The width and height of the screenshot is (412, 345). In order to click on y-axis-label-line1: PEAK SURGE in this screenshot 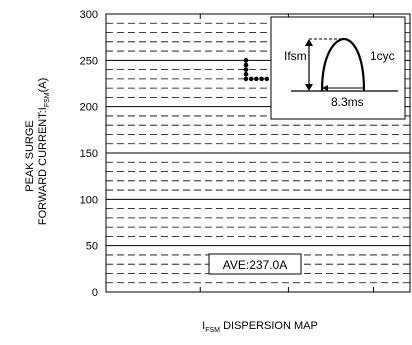, I will do `click(30, 156)`.